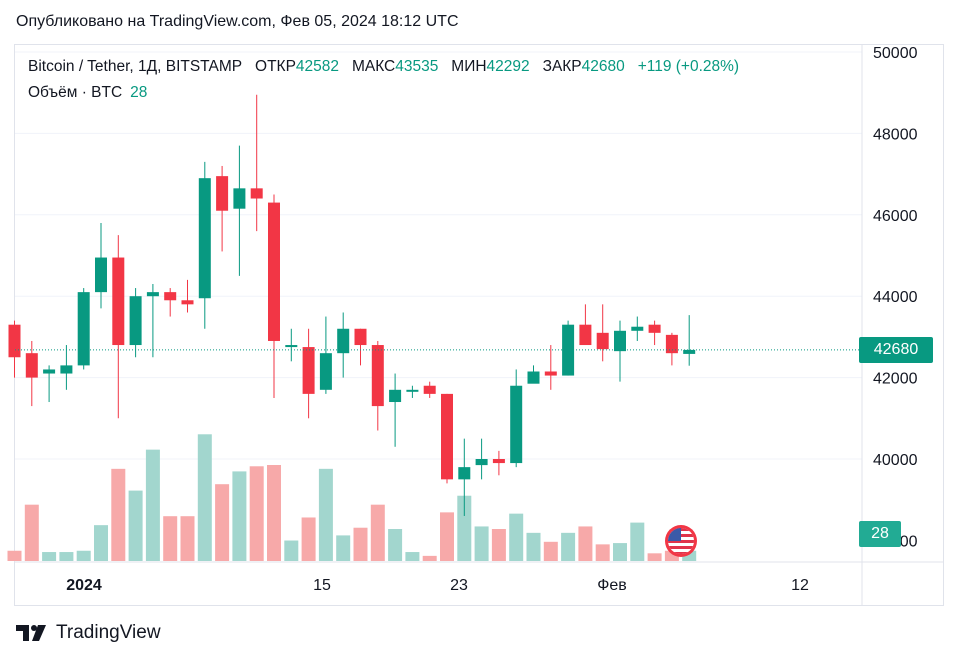 The width and height of the screenshot is (960, 660). Describe the element at coordinates (880, 534) in the screenshot. I see `last-volume-tag: 28` at that location.